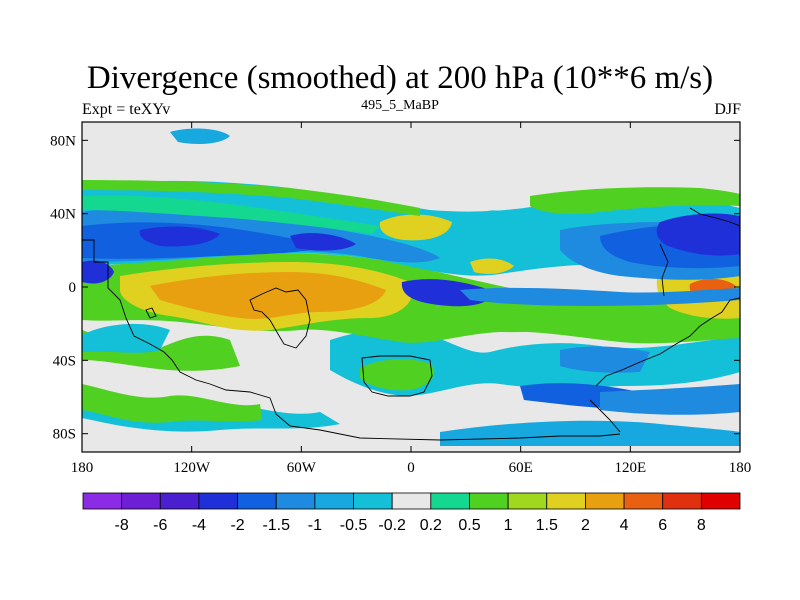 The height and width of the screenshot is (600, 800). I want to click on colorbar-label: -6, so click(160, 525).